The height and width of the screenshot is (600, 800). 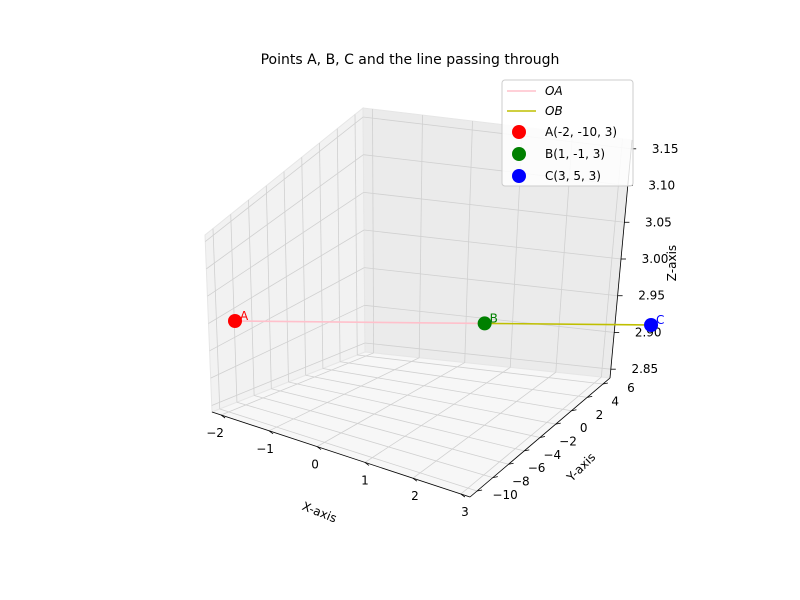 What do you see at coordinates (568, 324) in the screenshot?
I see `line-ob` at bounding box center [568, 324].